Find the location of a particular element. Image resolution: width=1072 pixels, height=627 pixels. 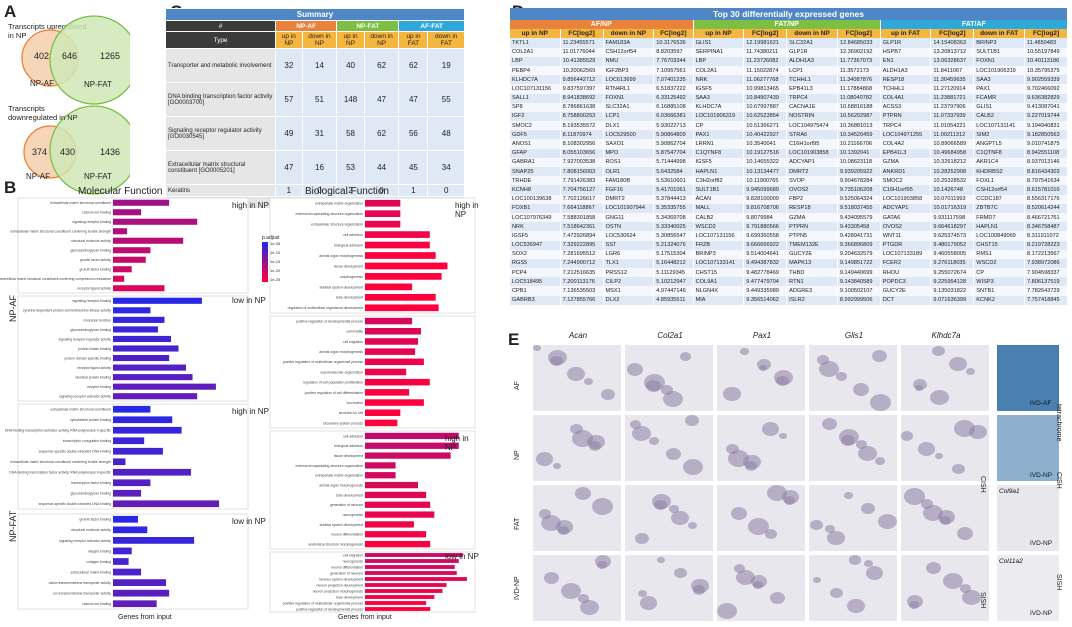

genes-cell: 9.255072674 is located at coordinates (952, 273).